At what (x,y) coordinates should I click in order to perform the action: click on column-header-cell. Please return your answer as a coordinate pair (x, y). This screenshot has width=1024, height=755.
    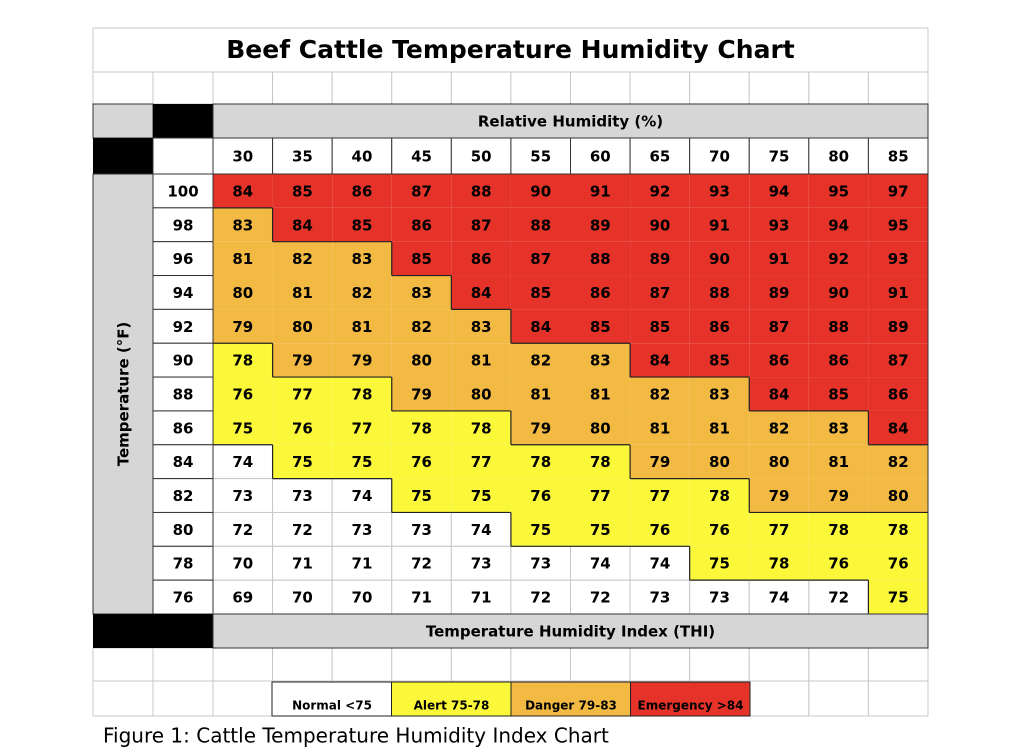
    Looking at the image, I should click on (570, 121).